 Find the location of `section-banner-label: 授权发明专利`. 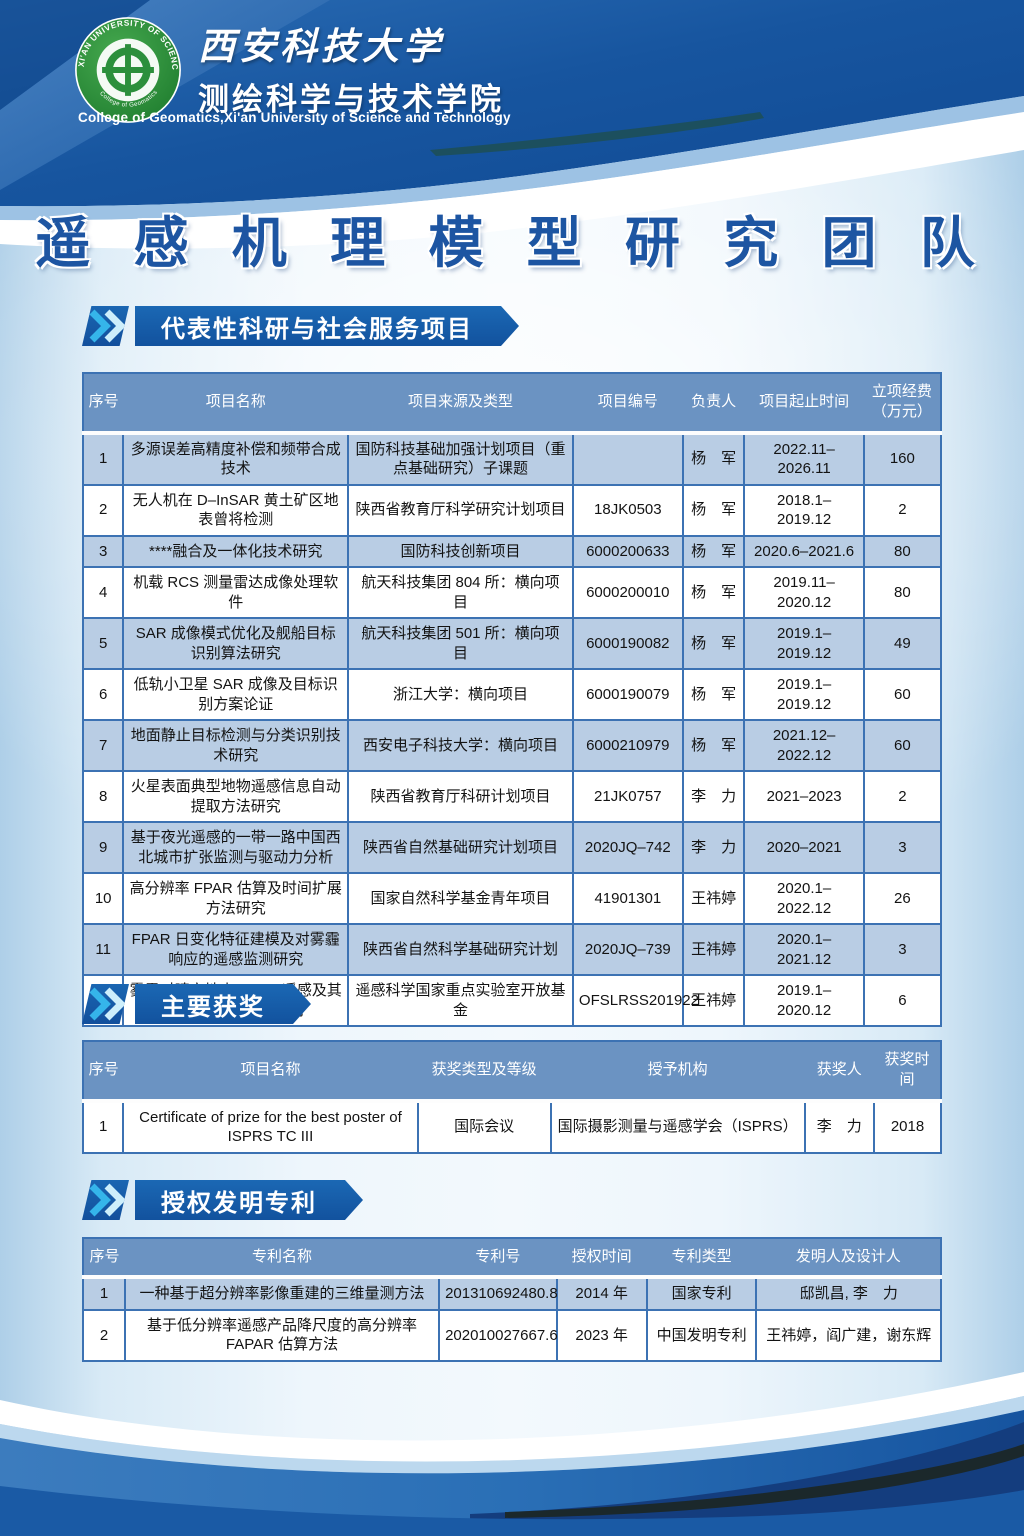

section-banner-label: 授权发明专利 is located at coordinates (249, 1200).